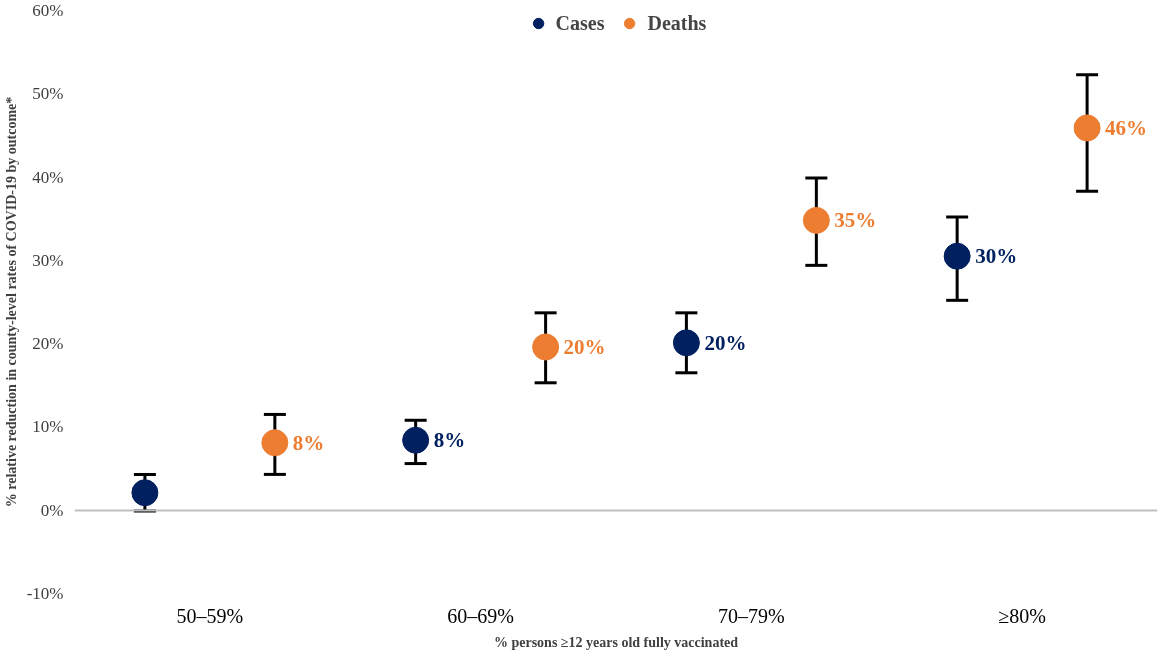 The width and height of the screenshot is (1167, 652). Describe the element at coordinates (677, 23) in the screenshot. I see `legend-label: Deaths` at that location.